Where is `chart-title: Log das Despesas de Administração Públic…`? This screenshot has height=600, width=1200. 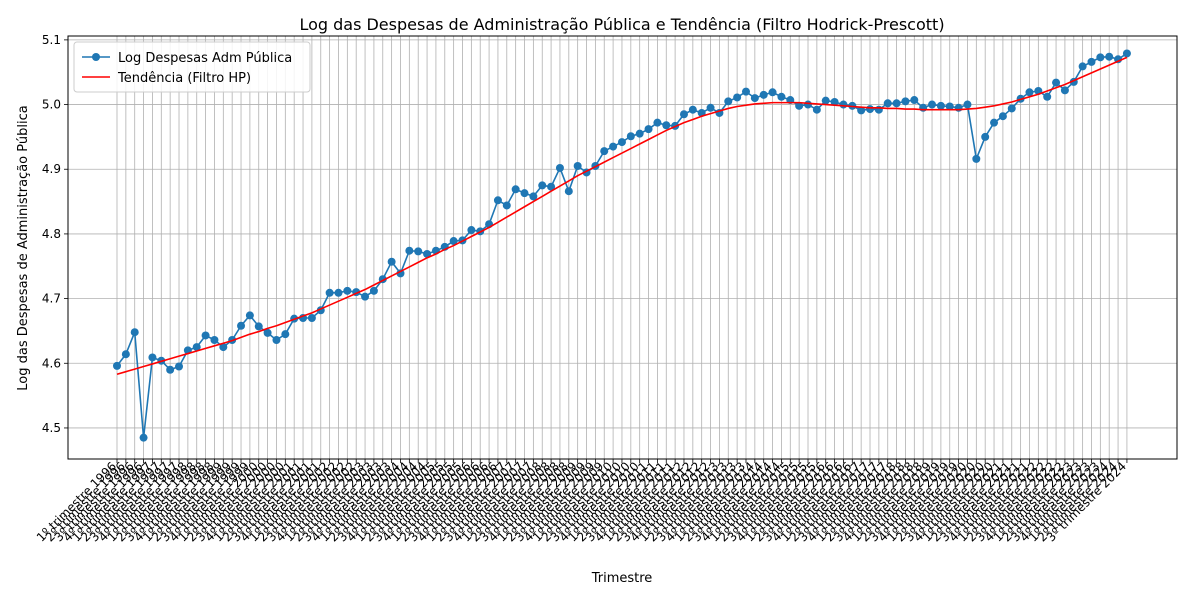 chart-title: Log das Despesas de Administração Públic… is located at coordinates (621, 24).